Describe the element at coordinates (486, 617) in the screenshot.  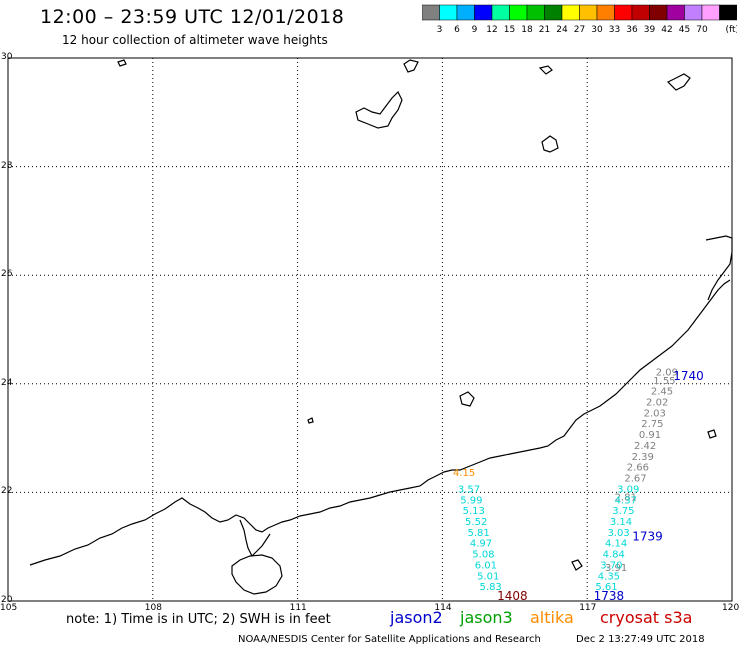
I see `satellite-legend-jason3: jason3` at that location.